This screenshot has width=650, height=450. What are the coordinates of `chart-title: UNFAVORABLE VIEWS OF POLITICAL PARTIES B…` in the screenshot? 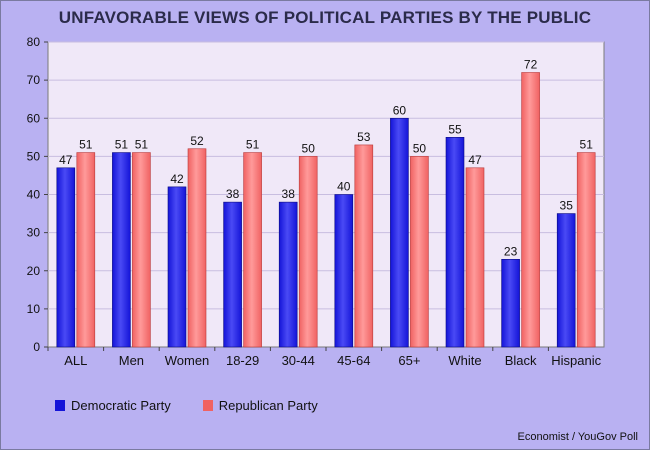 It's located at (325, 17).